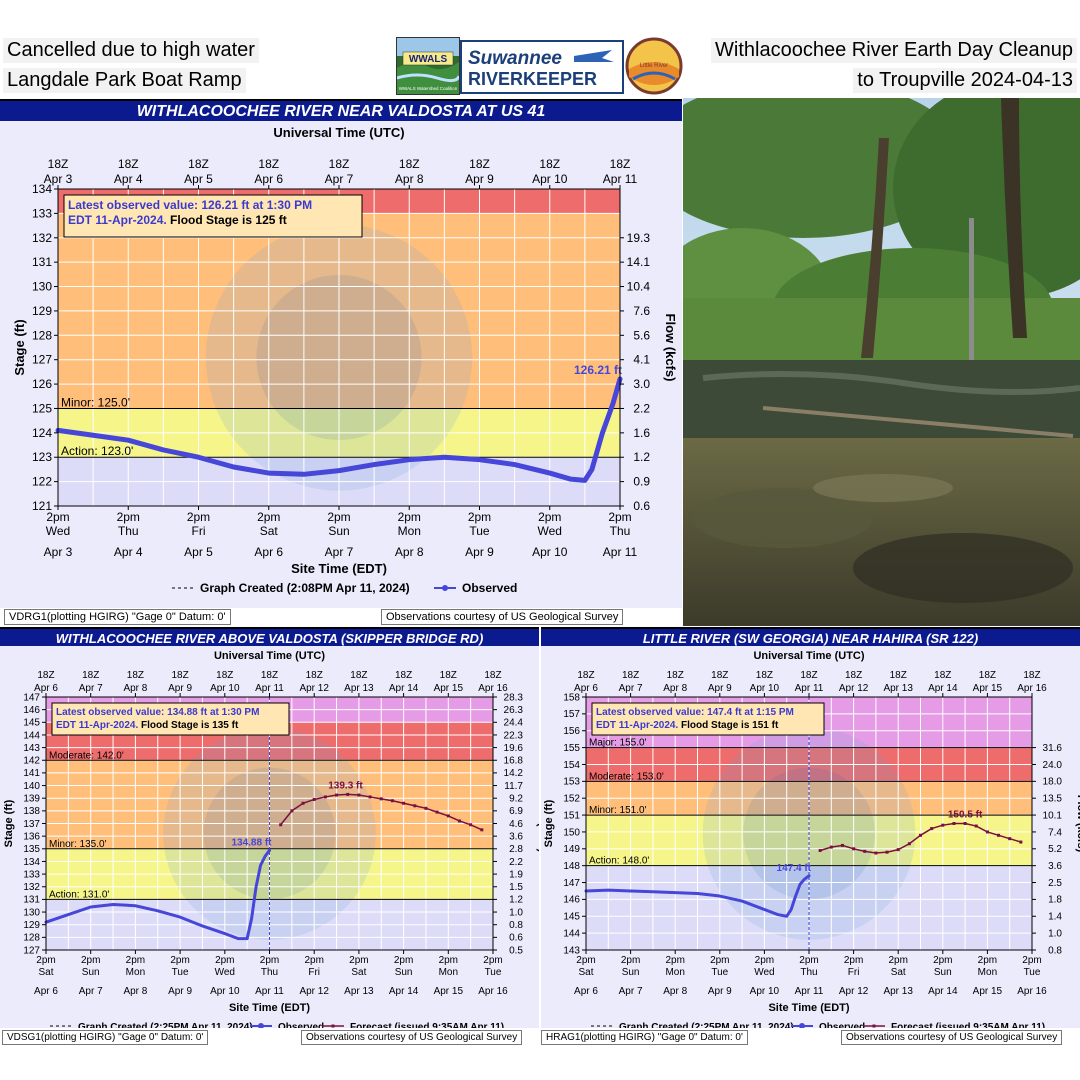 The width and height of the screenshot is (1080, 1080). I want to click on chart3-y-axis-title: Stage (ft), so click(549, 823).